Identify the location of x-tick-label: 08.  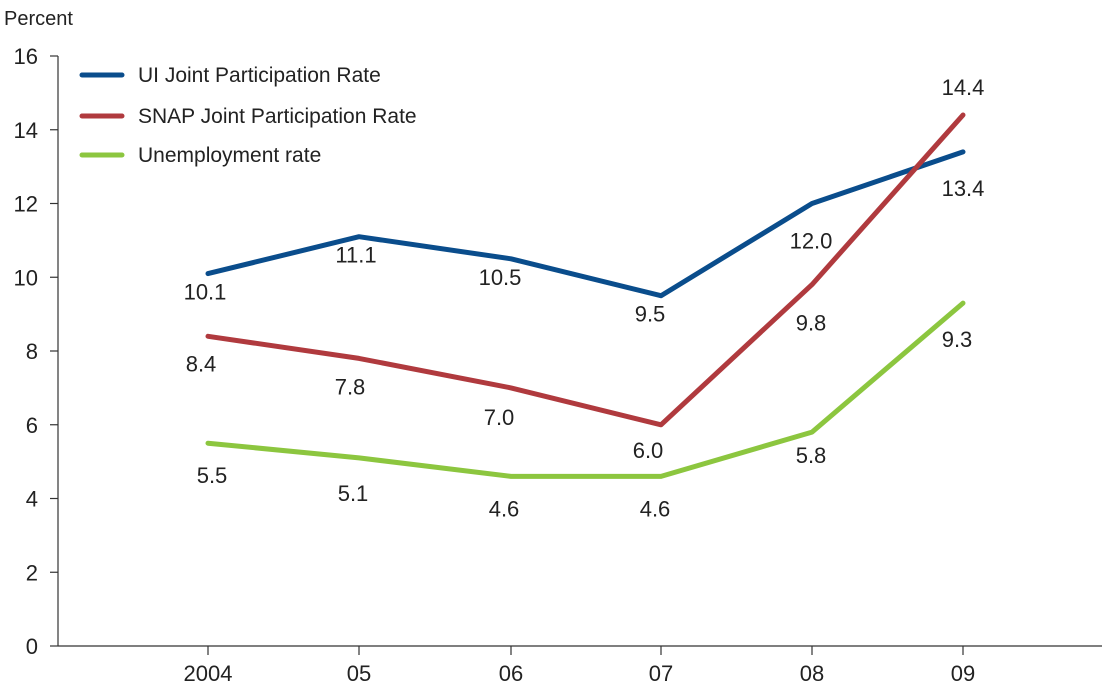
(812, 673).